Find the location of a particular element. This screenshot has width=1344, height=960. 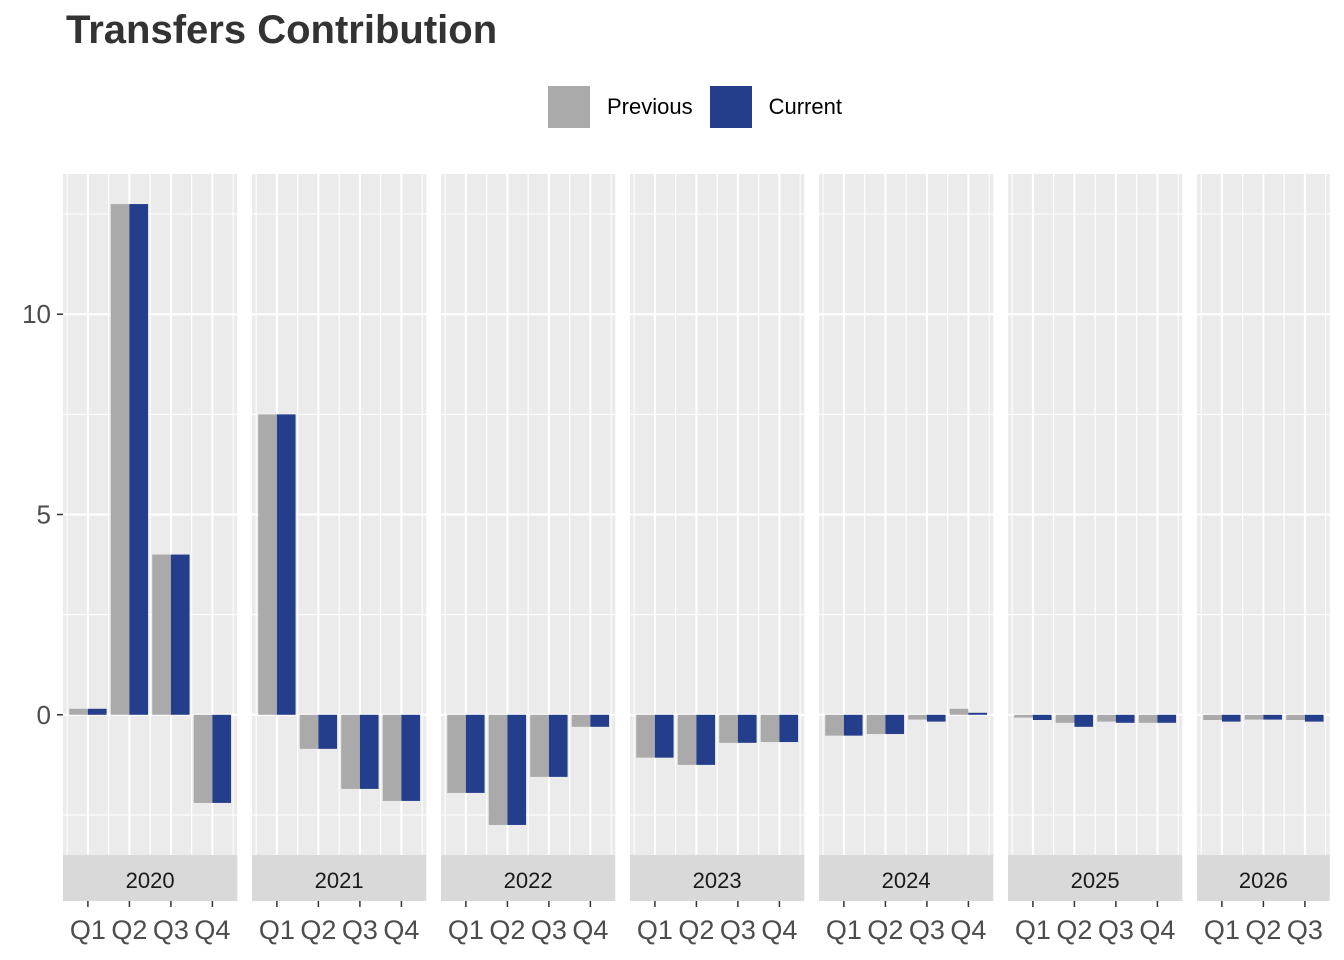

bar-2021-Q4-previous is located at coordinates (392, 757).